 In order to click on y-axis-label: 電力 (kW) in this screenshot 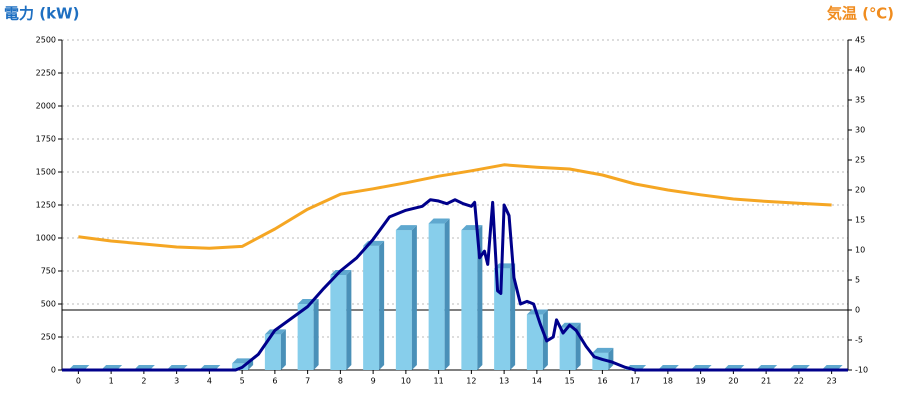, I will do `click(41, 14)`.